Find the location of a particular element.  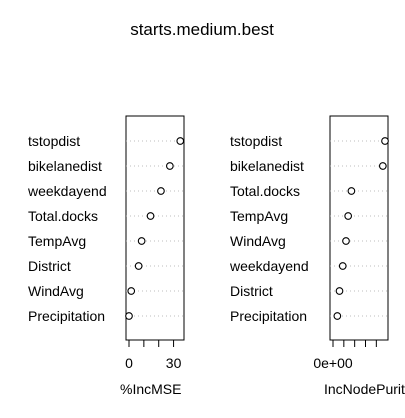

tick-label: 0 is located at coordinates (129, 363).